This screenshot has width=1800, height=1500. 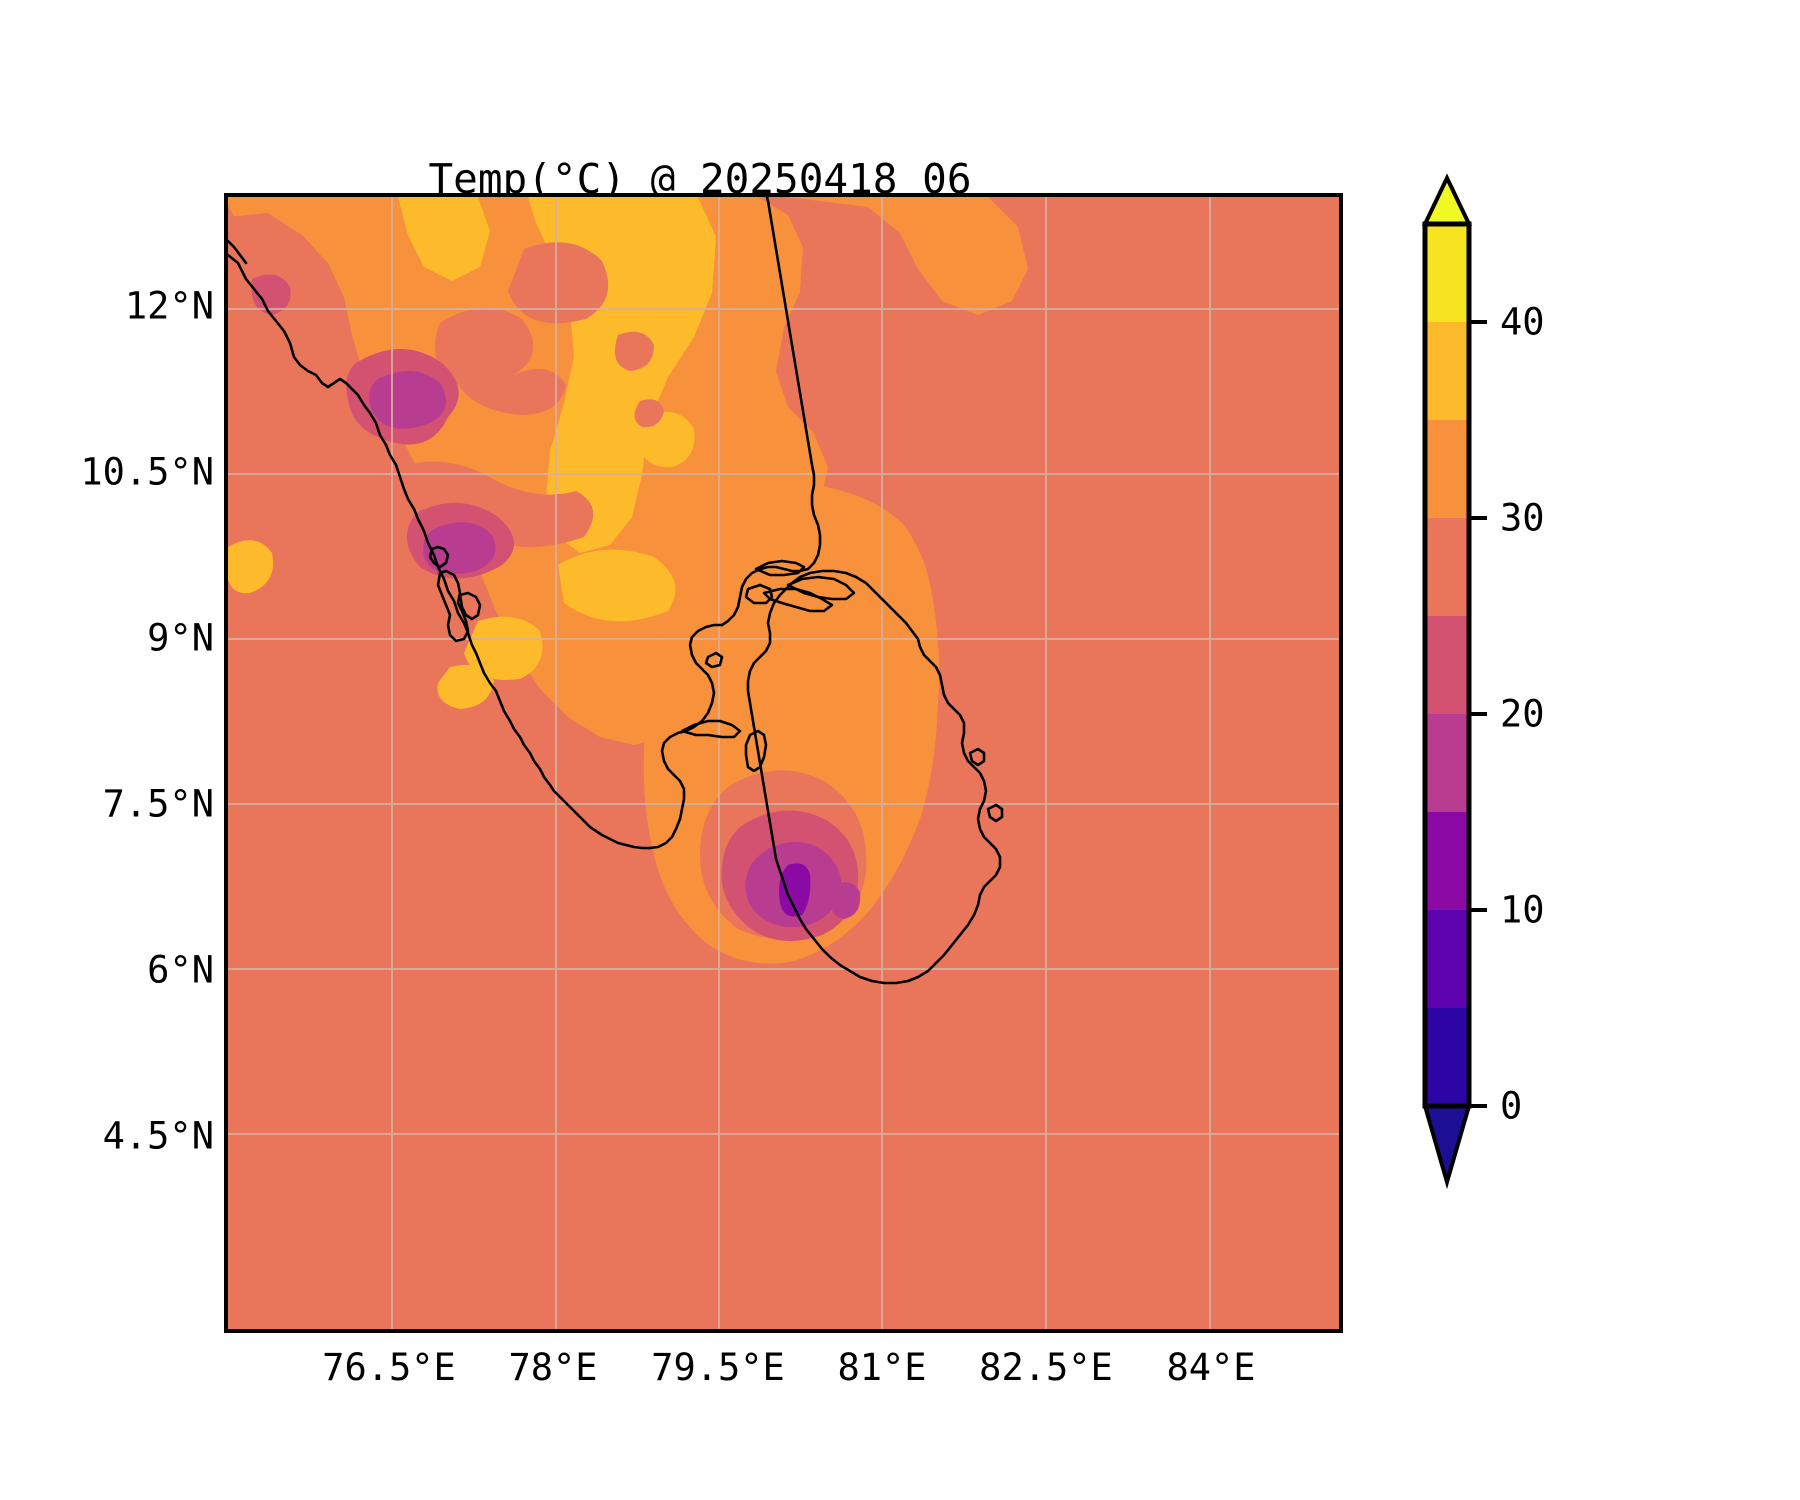 What do you see at coordinates (1522, 518) in the screenshot?
I see `colorbar-label-30: 30` at bounding box center [1522, 518].